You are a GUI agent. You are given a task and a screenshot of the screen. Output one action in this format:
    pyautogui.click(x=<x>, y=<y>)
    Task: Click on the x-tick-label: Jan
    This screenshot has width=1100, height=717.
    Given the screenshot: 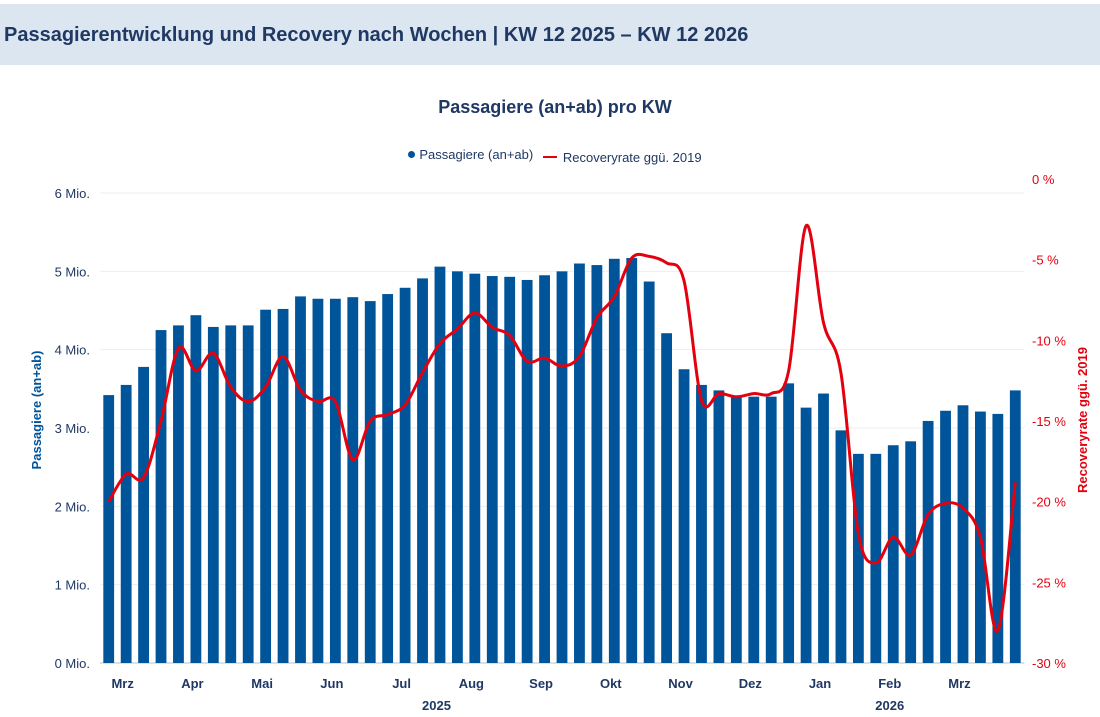 What is the action you would take?
    pyautogui.click(x=820, y=683)
    